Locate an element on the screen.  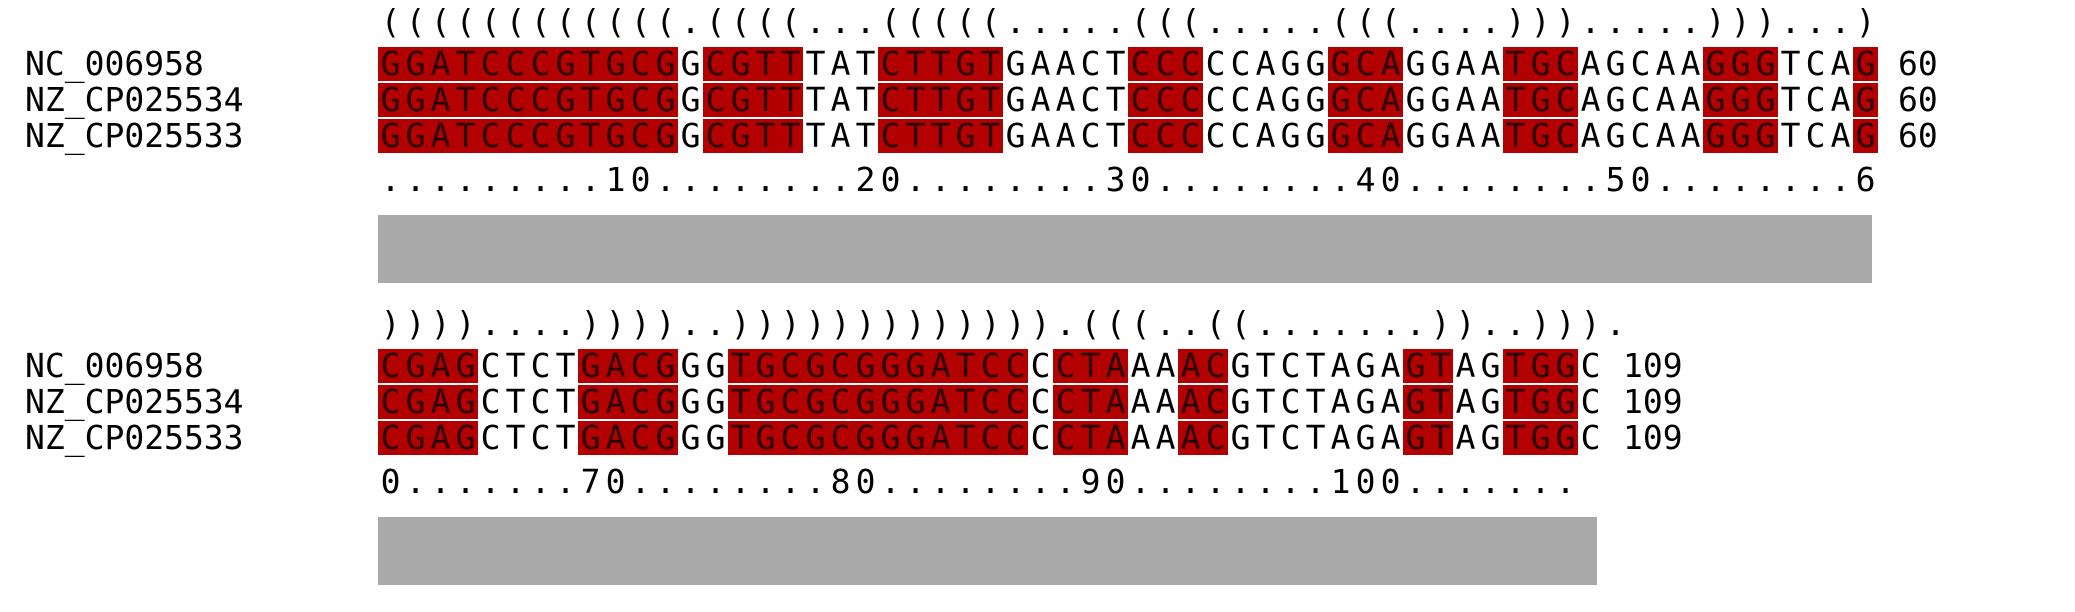
sequence-name: NZ_CP025534 is located at coordinates (134, 99).